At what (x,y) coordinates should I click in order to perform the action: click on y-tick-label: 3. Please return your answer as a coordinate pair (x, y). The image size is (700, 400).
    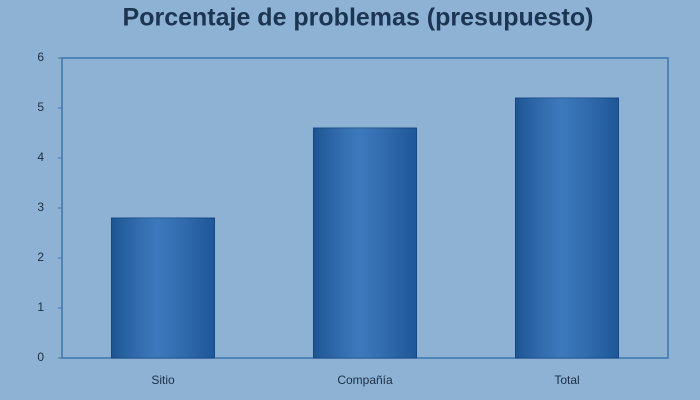
    Looking at the image, I should click on (40, 207).